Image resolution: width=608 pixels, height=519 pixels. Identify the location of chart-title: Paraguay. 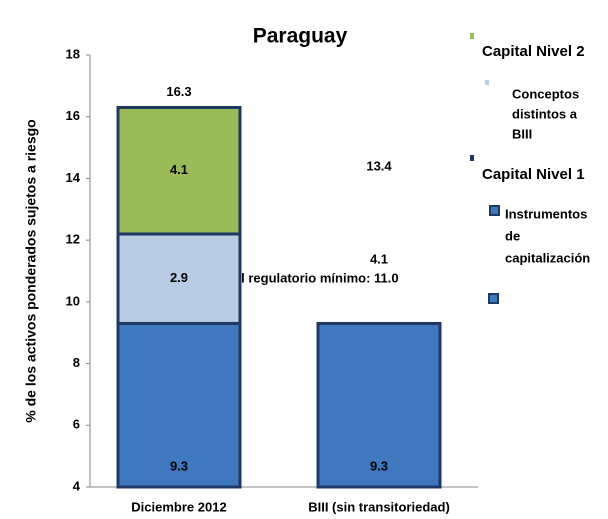
(300, 36).